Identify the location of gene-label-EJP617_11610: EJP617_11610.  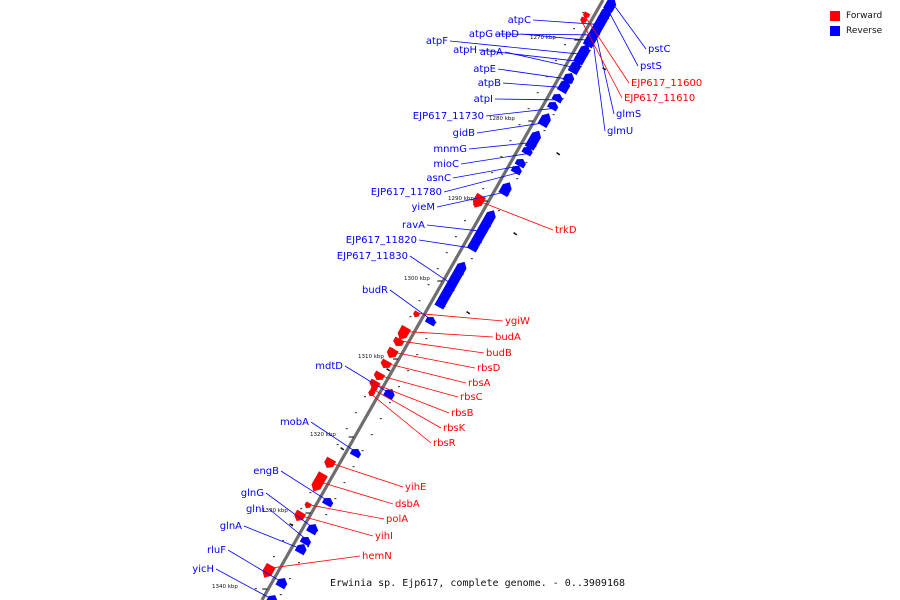
(659, 98).